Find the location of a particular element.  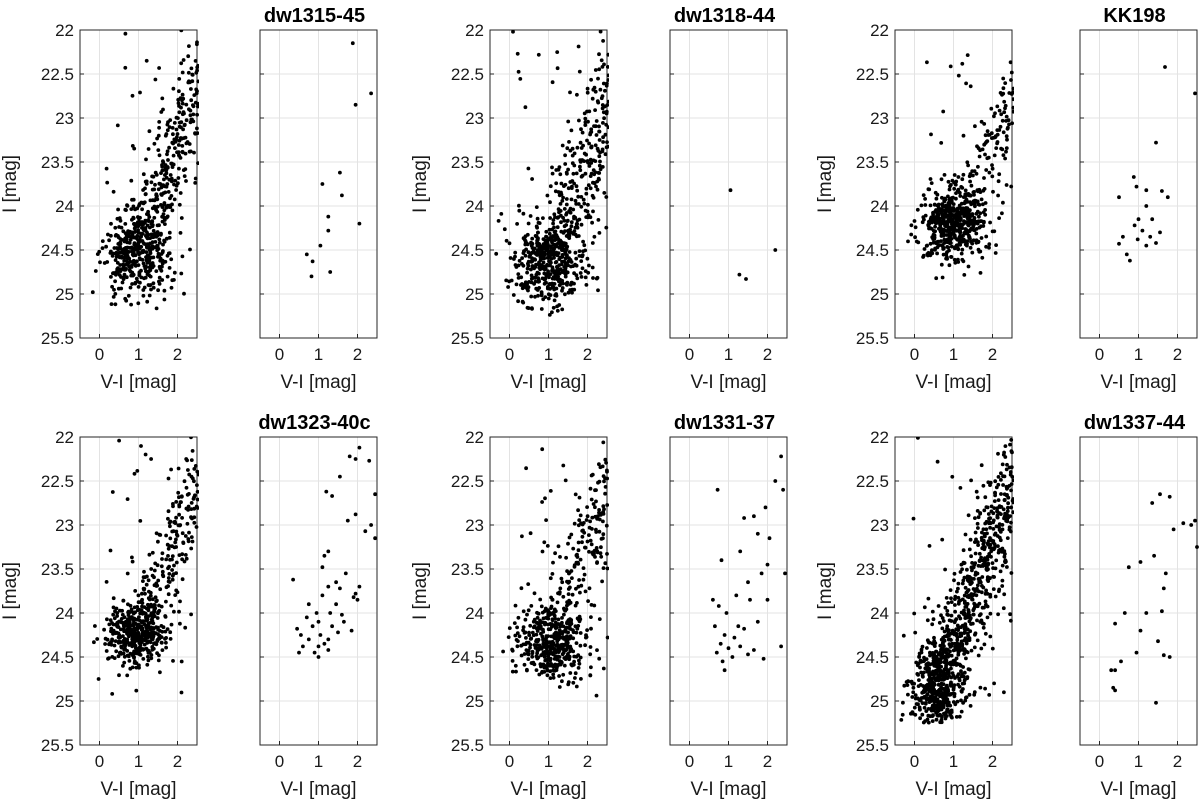

y-tick-label: 25 is located at coordinates (64, 294).